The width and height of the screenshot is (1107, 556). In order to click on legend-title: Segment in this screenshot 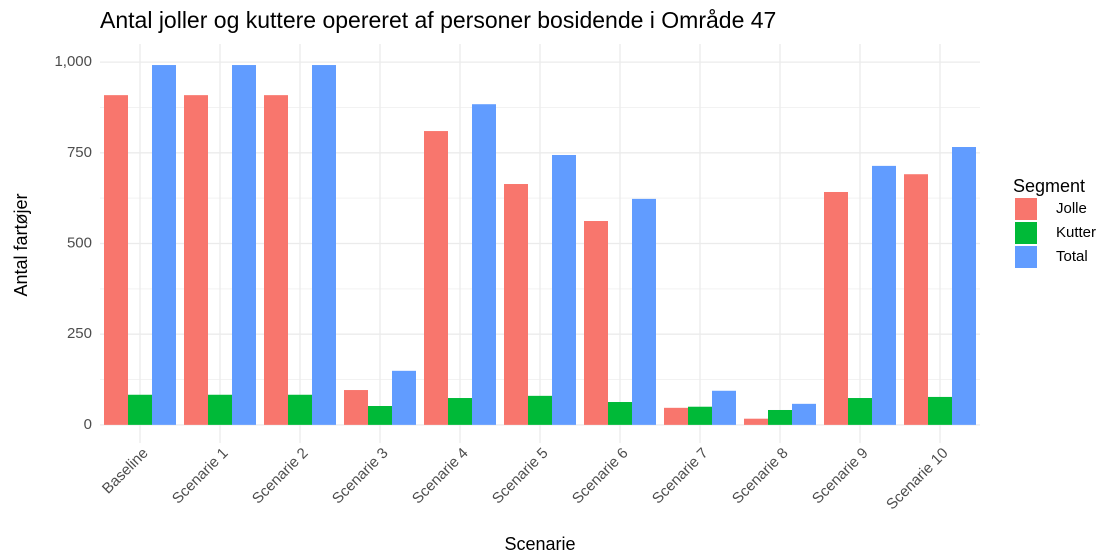, I will do `click(1049, 186)`.